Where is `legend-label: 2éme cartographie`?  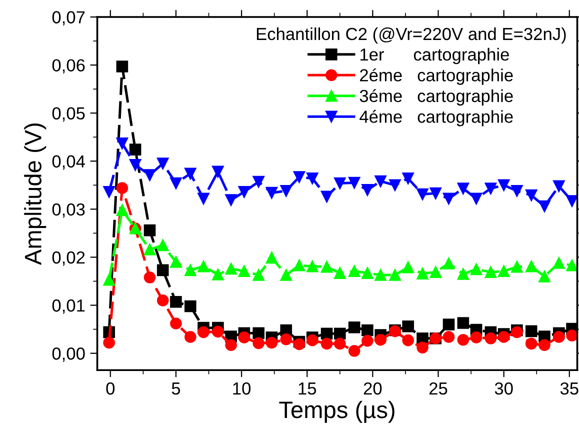
legend-label: 2éme cartographie is located at coordinates (436, 76).